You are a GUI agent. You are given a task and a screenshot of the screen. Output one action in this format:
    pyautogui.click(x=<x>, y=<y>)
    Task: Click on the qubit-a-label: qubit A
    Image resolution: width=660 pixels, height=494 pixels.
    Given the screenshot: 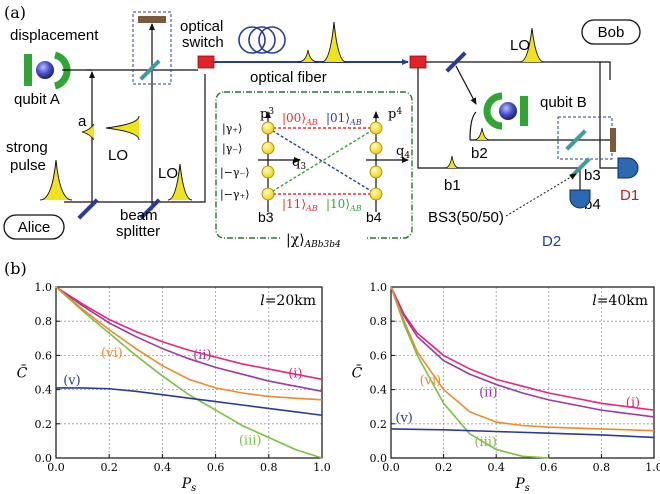 What is the action you would take?
    pyautogui.click(x=37, y=99)
    